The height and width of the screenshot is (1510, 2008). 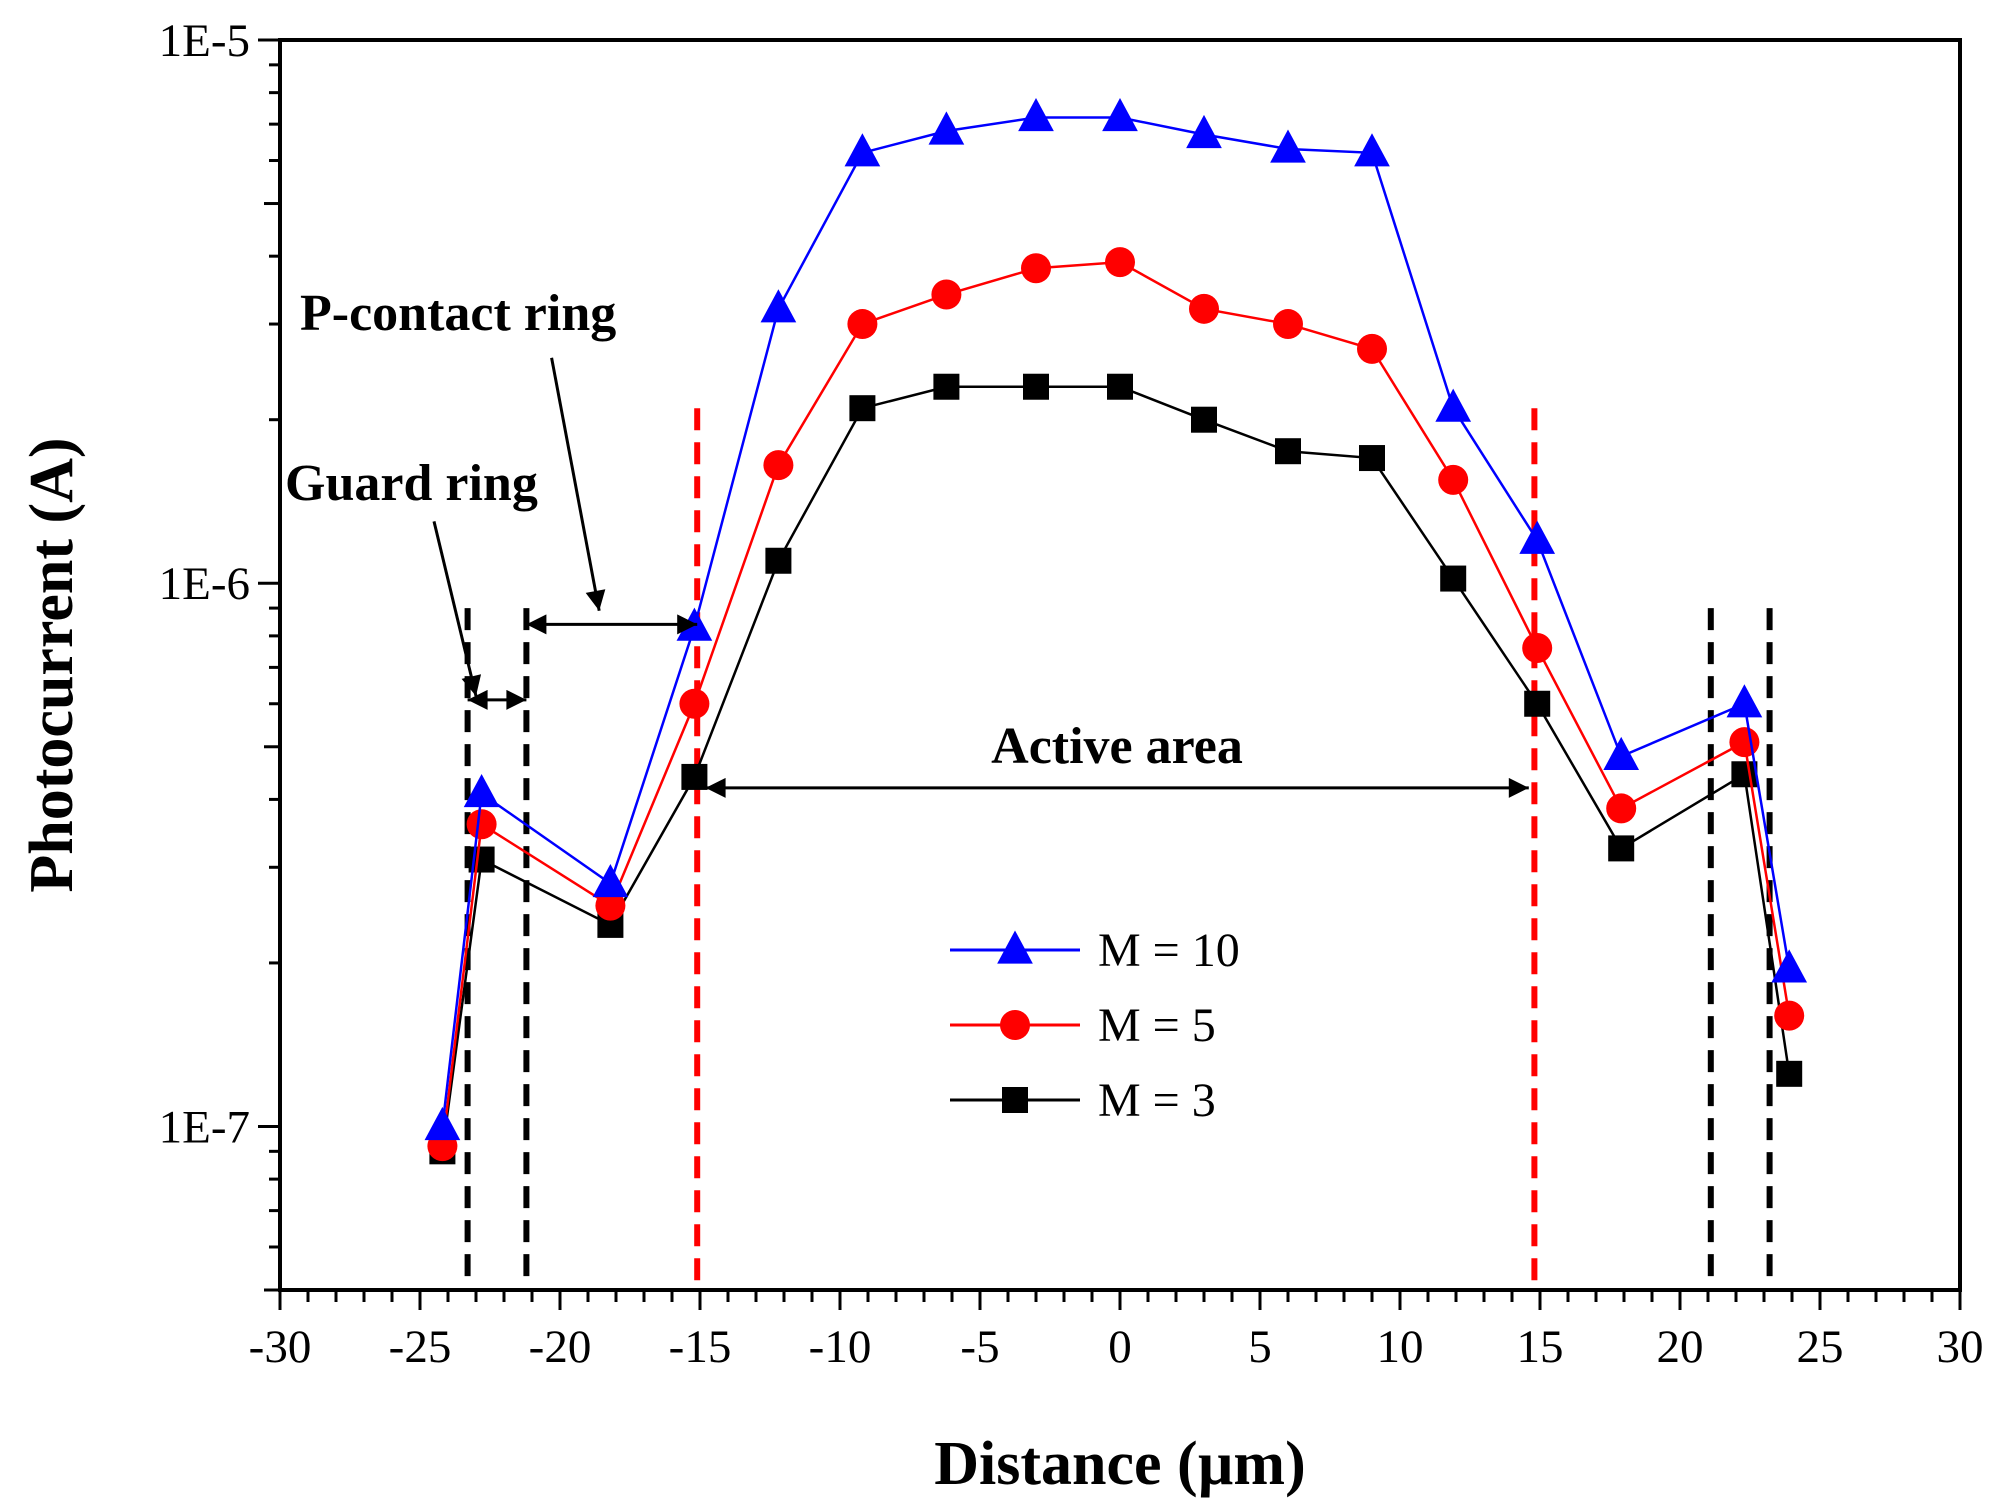 What do you see at coordinates (1119, 1464) in the screenshot?
I see `x-axis-title: Distance (µm)` at bounding box center [1119, 1464].